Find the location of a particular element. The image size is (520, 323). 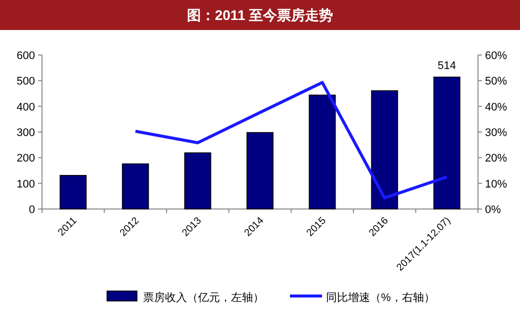

legend-label: 同比增速（%，右轴） is located at coordinates (380, 297).